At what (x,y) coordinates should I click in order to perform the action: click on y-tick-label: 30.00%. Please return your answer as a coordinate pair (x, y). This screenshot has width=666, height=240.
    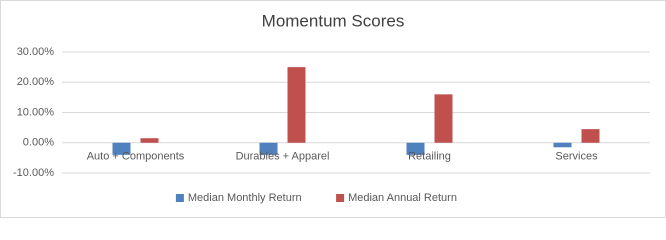
    Looking at the image, I should click on (36, 52).